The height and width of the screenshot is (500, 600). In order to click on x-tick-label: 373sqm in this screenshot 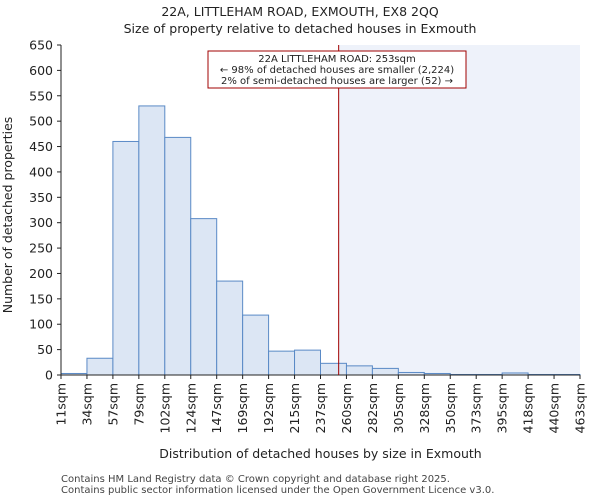, I will do `click(476, 408)`.